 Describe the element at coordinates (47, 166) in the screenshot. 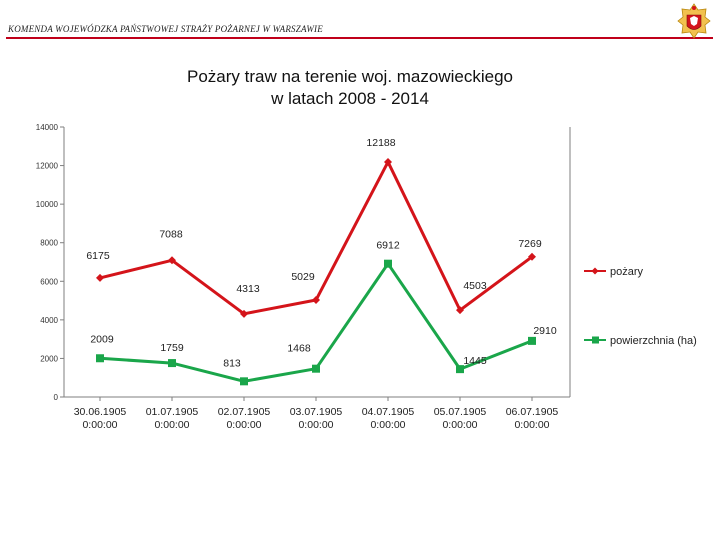

I see `y-tick-label: 12000` at that location.